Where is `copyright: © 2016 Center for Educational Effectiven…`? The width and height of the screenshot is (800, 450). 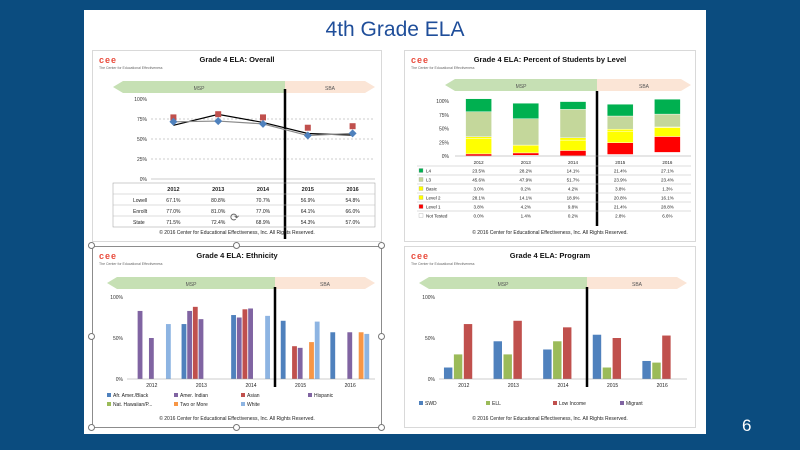 copyright: © 2016 Center for Educational Effectiven… is located at coordinates (237, 233).